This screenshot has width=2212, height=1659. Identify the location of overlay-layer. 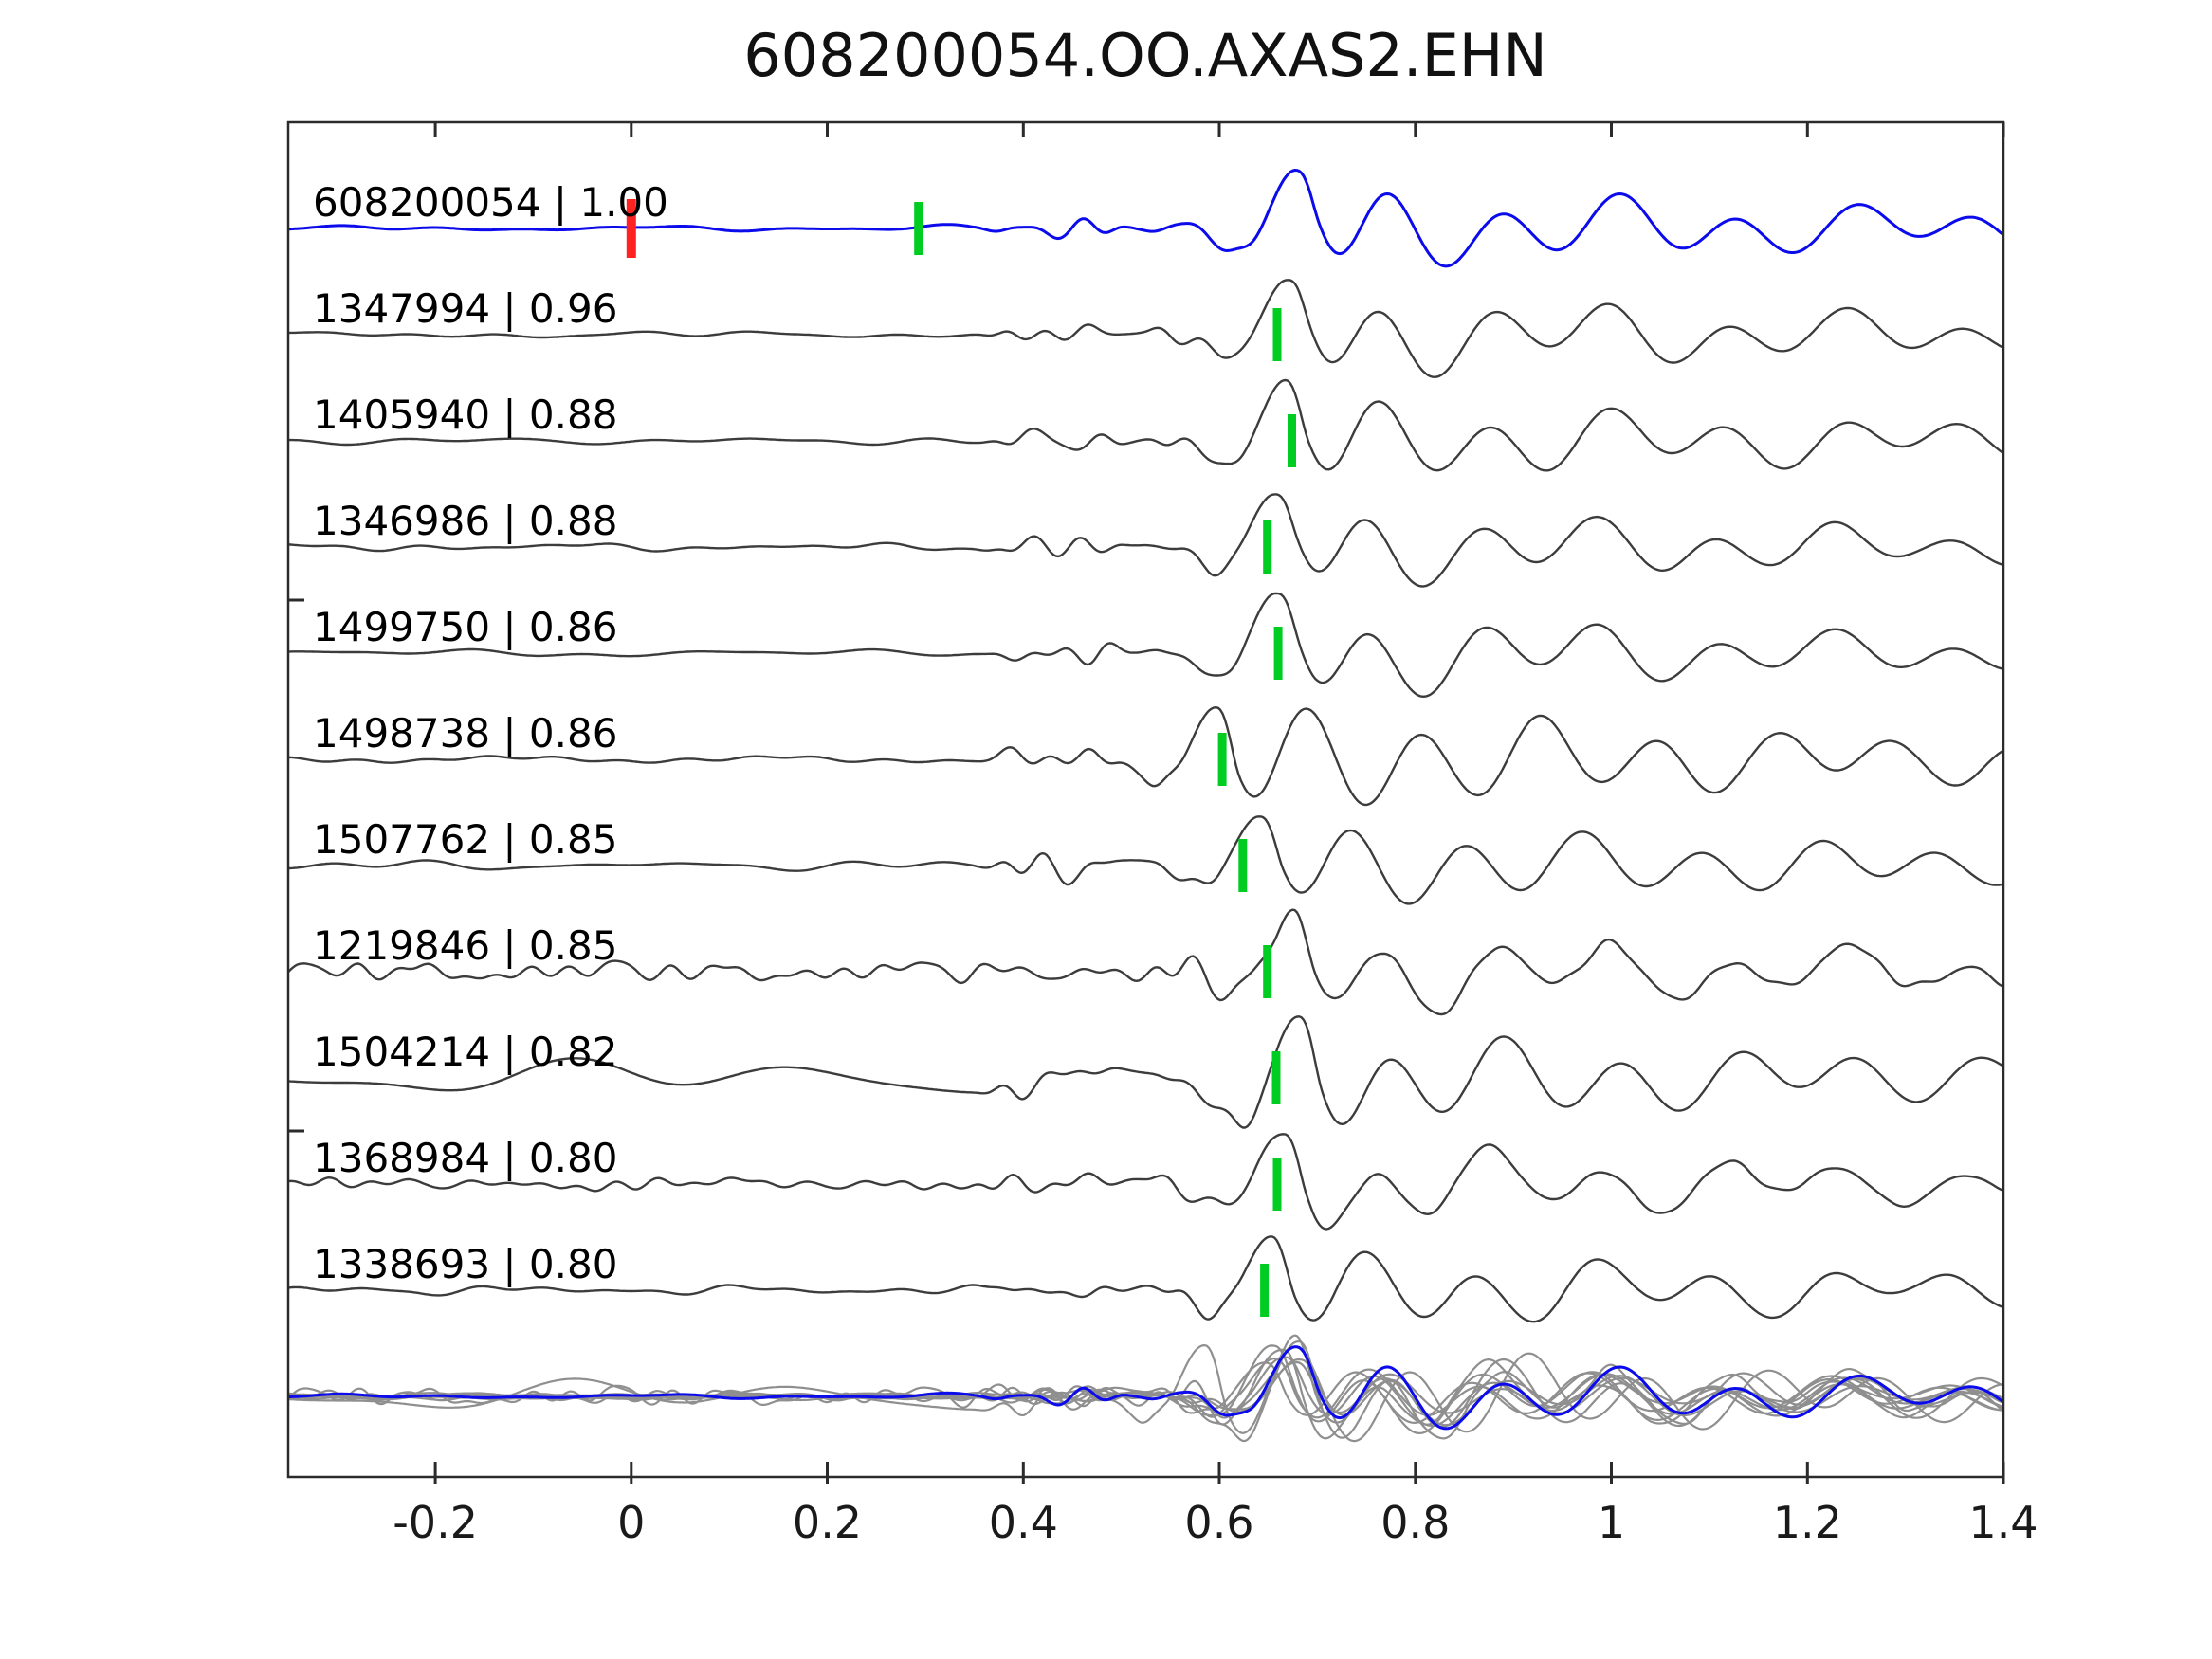
(1145, 1388).